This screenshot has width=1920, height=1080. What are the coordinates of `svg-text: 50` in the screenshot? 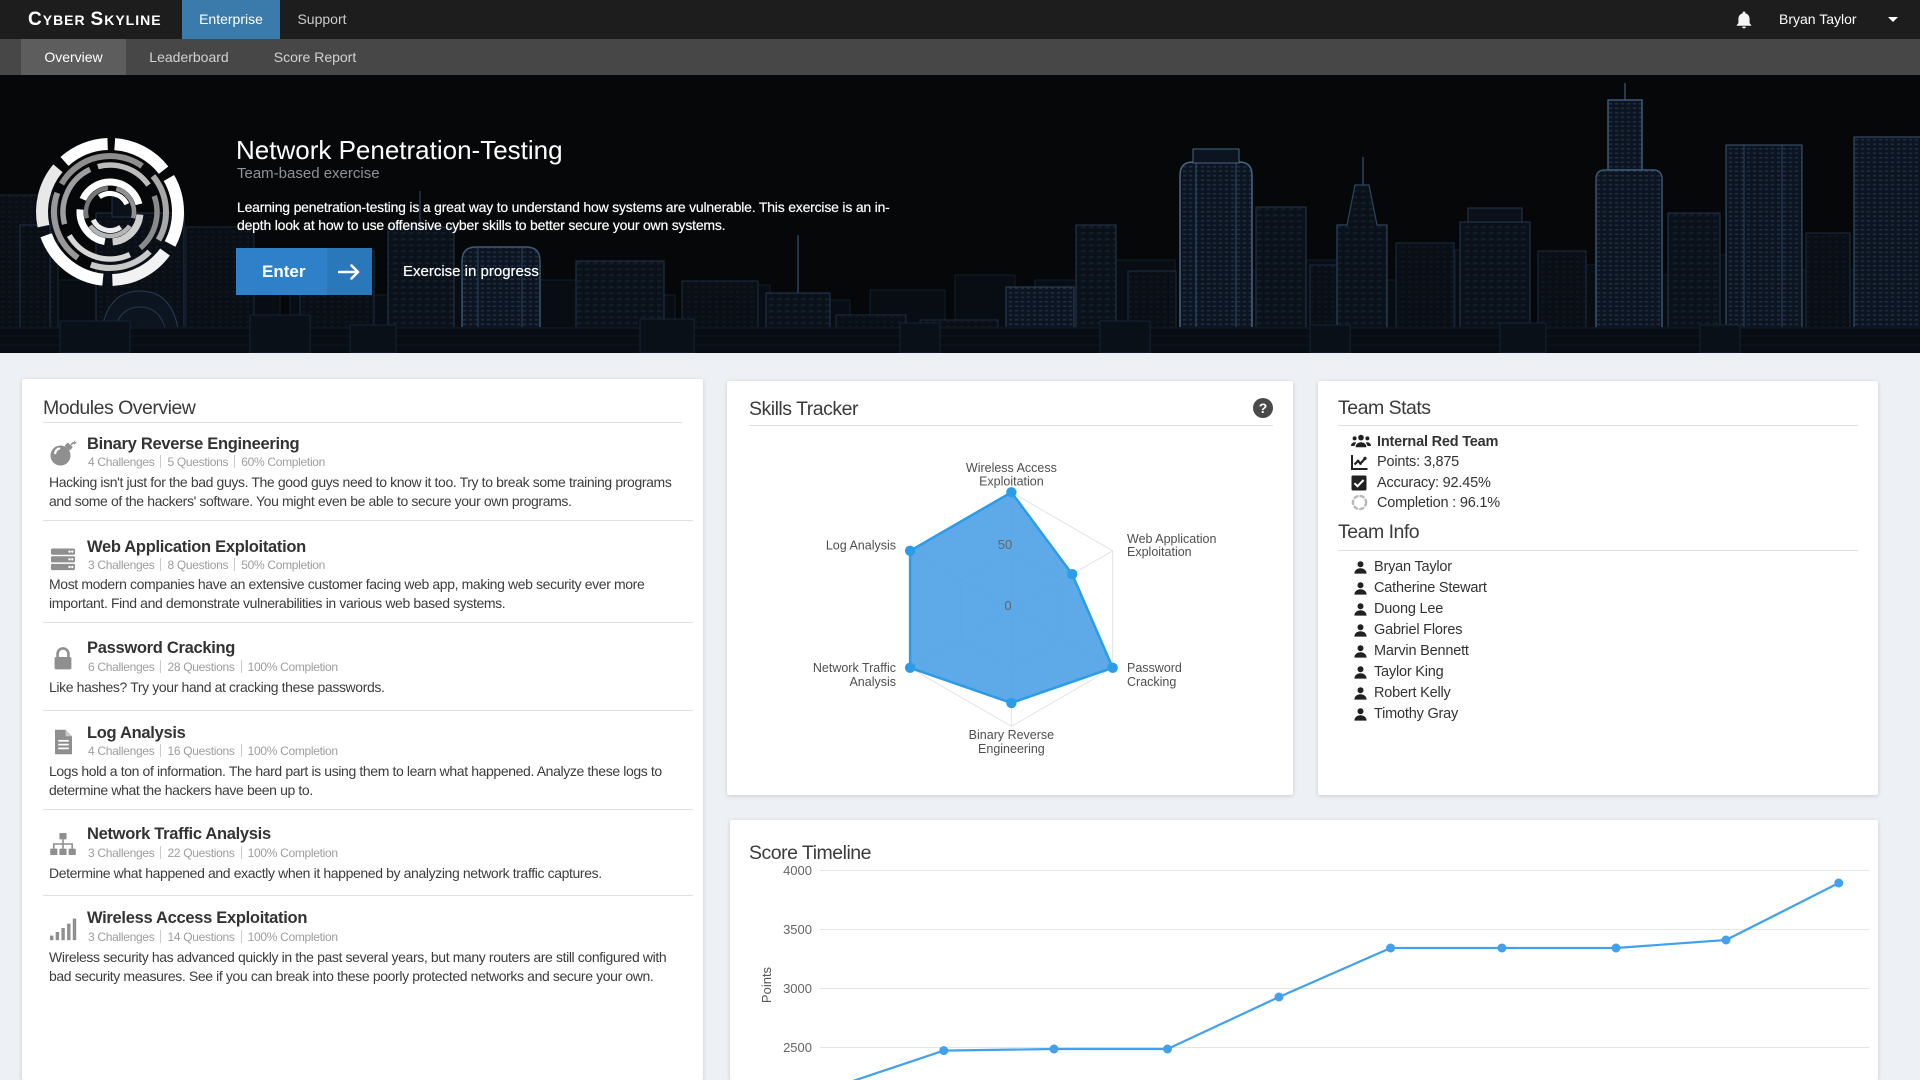 It's located at (1005, 544).